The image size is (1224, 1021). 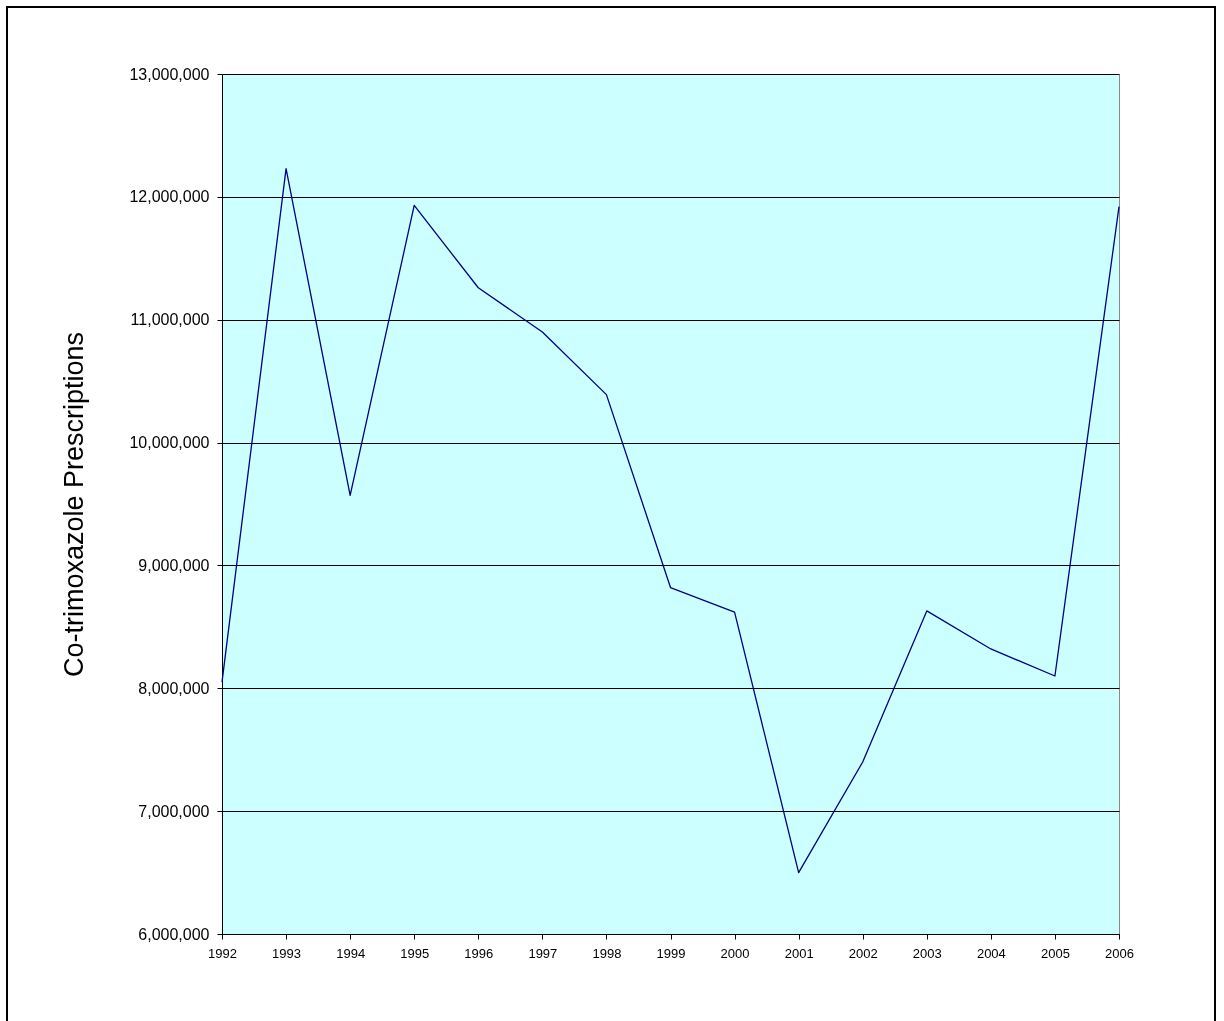 I want to click on y-tick-label: 7,000,000, so click(x=174, y=811).